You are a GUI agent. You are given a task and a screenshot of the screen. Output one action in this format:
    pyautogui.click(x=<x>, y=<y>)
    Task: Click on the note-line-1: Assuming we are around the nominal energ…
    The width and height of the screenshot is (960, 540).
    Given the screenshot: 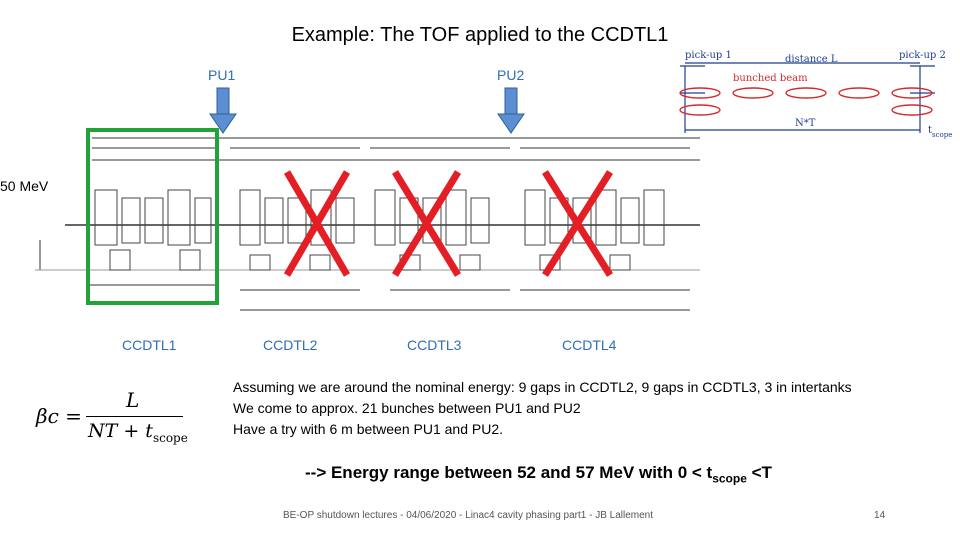 What is the action you would take?
    pyautogui.click(x=542, y=387)
    